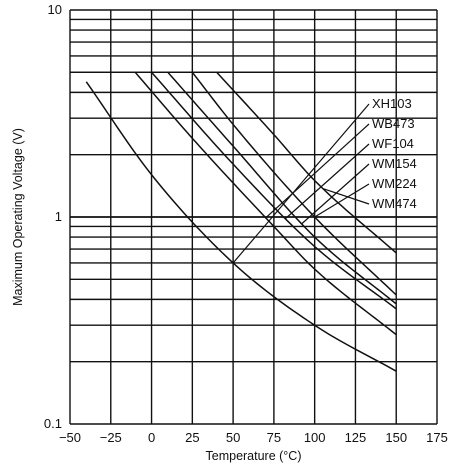 Image resolution: width=457 pixels, height=468 pixels. I want to click on y-tick-label: 10, so click(55, 9).